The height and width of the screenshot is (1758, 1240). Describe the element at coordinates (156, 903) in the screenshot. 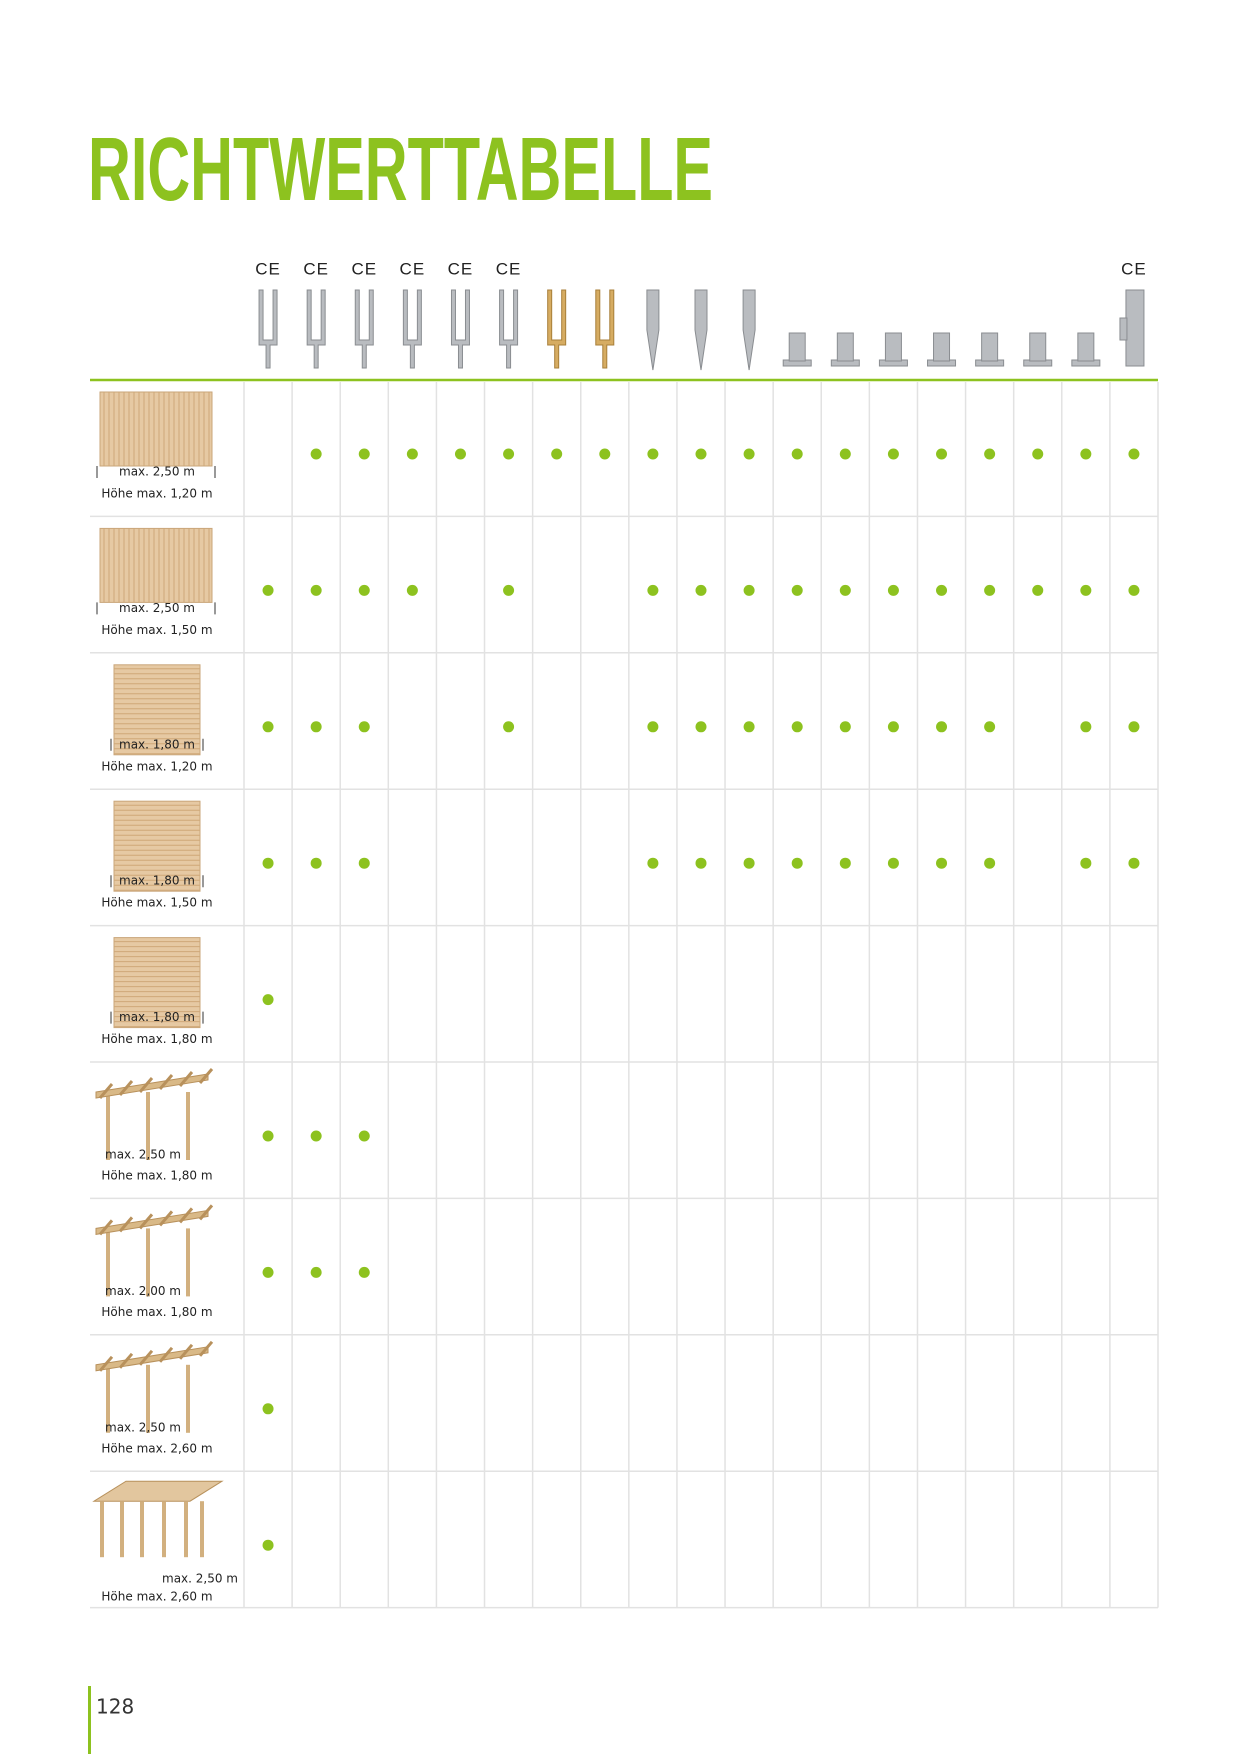

I see `row-height: Höhe max. 1,50 m` at that location.